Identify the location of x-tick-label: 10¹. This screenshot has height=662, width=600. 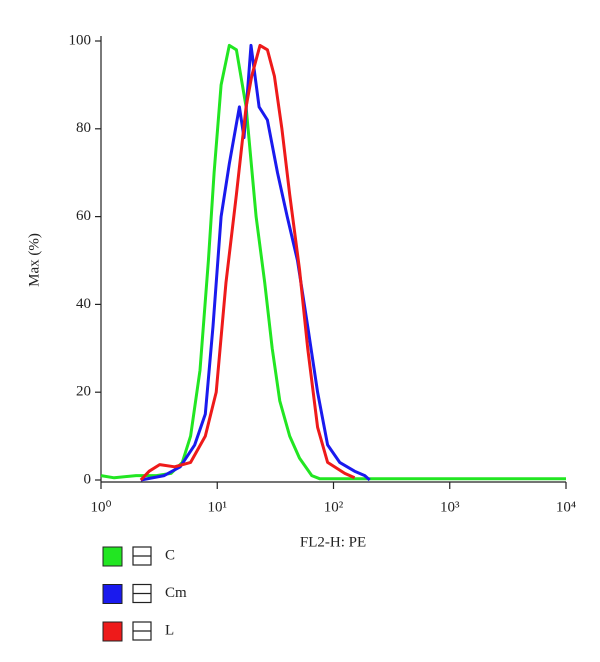
(218, 507).